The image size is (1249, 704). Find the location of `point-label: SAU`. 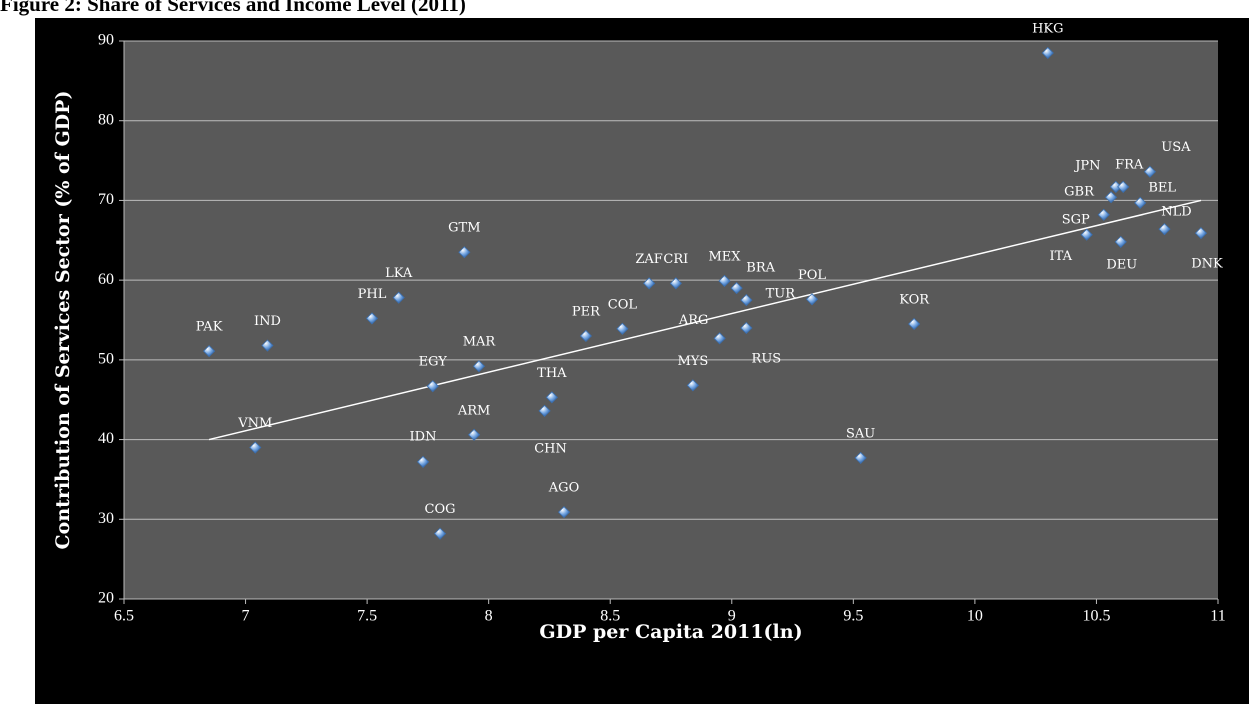

point-label: SAU is located at coordinates (860, 433).